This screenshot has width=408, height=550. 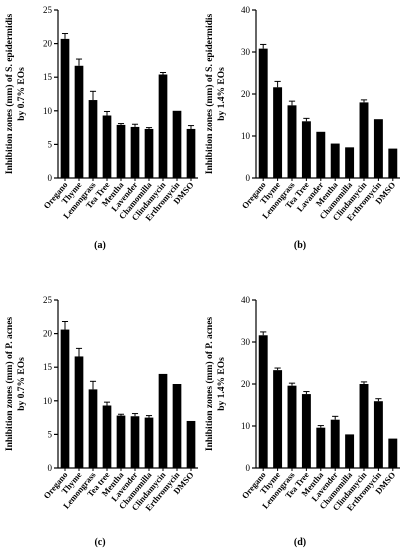 I want to click on y-axis-title-line-1: Inhibition zones (mm) of S. epidermidis, so click(x=9, y=93).